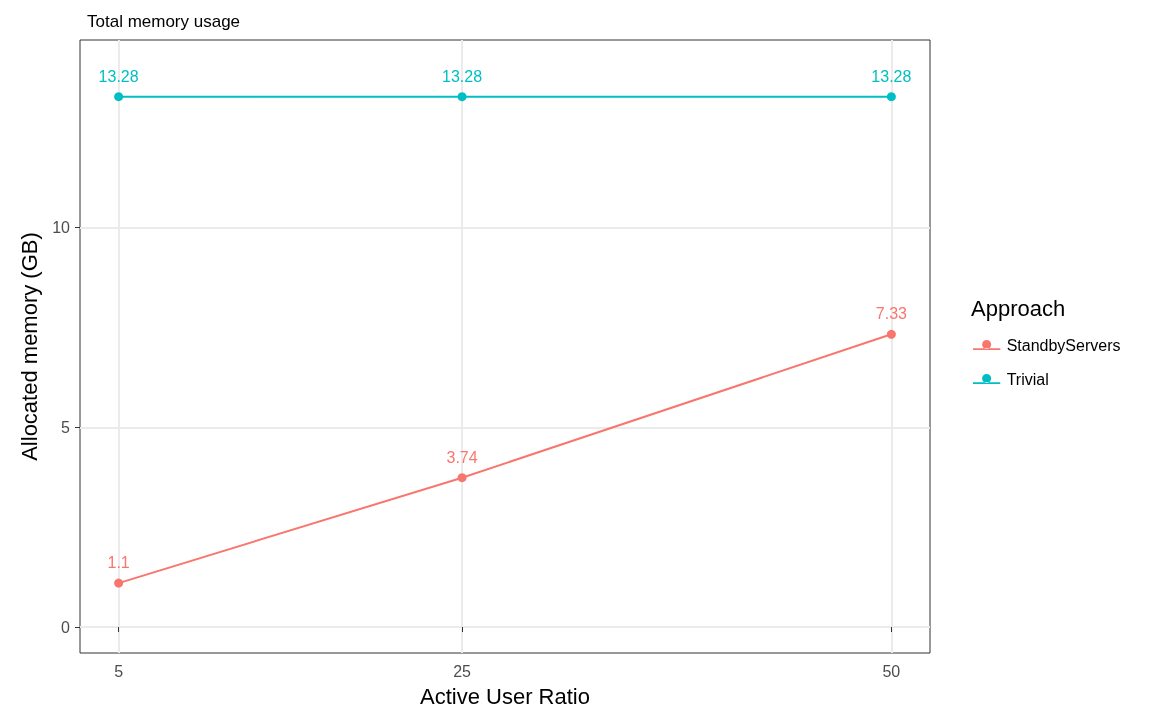 The height and width of the screenshot is (716, 1158). What do you see at coordinates (164, 21) in the screenshot?
I see `chart-title: Total memory usage` at bounding box center [164, 21].